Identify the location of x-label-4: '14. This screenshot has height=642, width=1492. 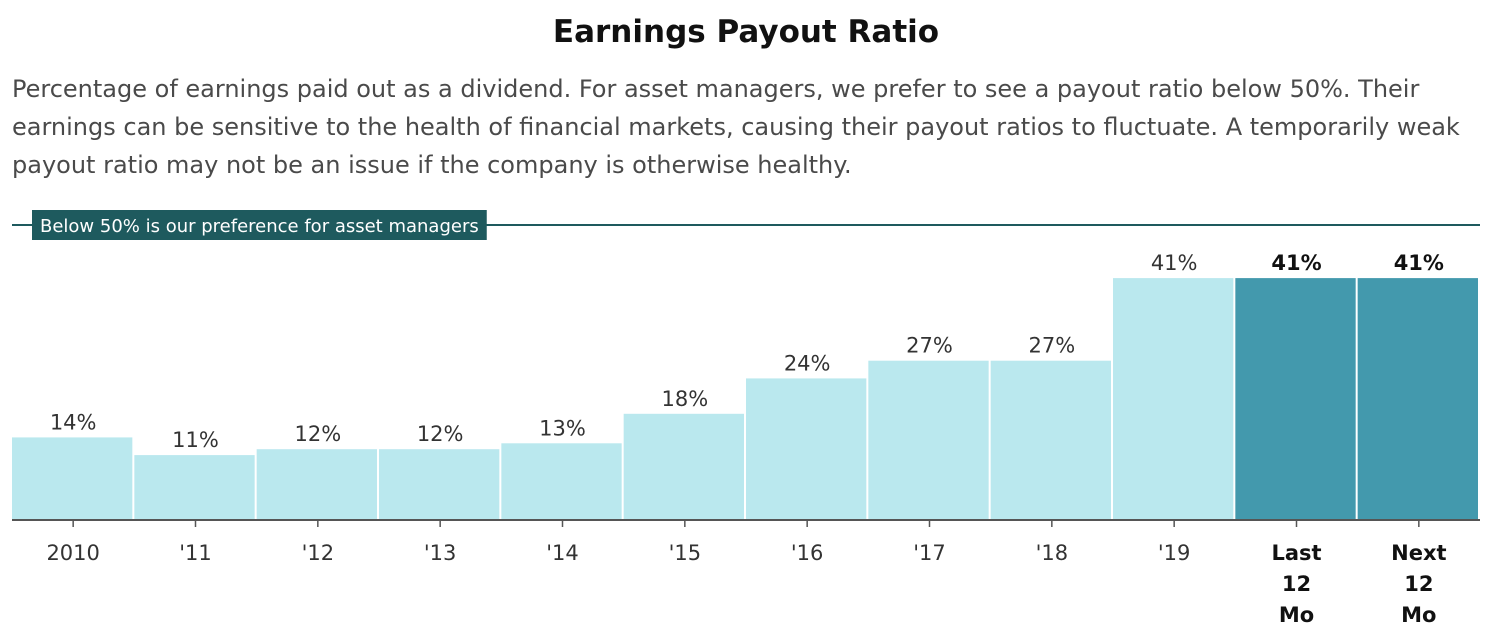
(562, 553).